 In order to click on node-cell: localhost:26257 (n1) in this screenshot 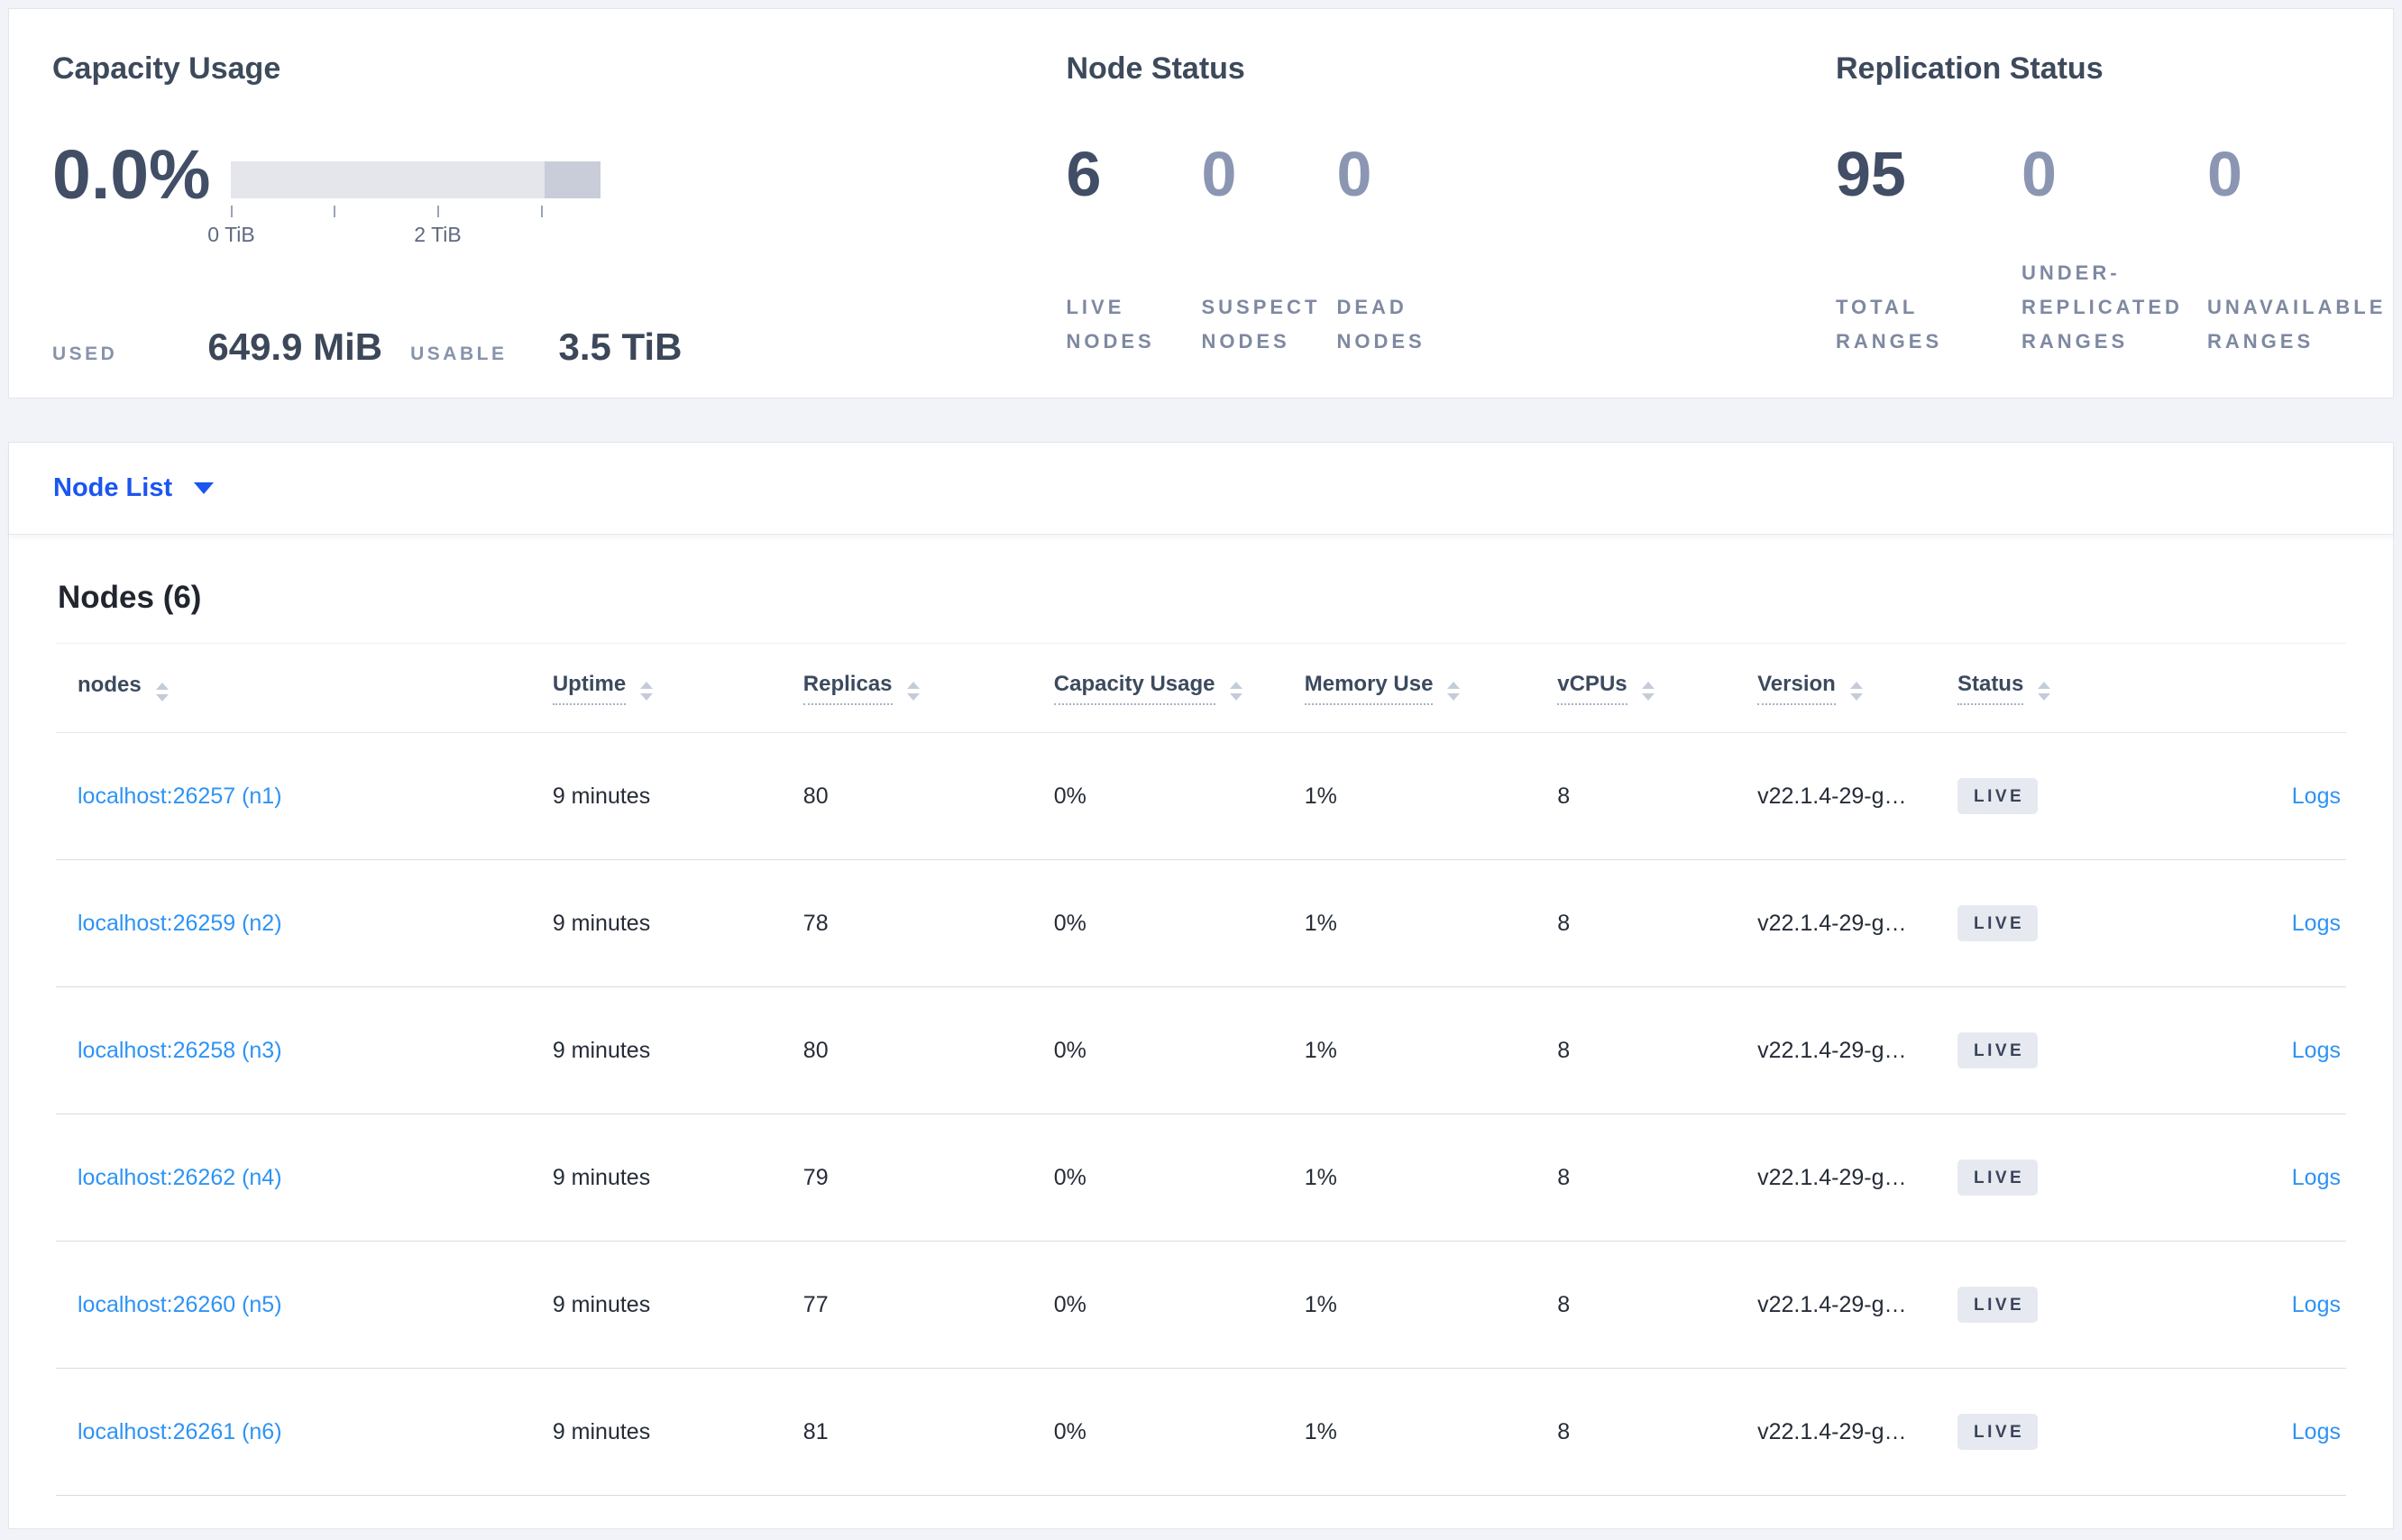, I will do `click(304, 796)`.